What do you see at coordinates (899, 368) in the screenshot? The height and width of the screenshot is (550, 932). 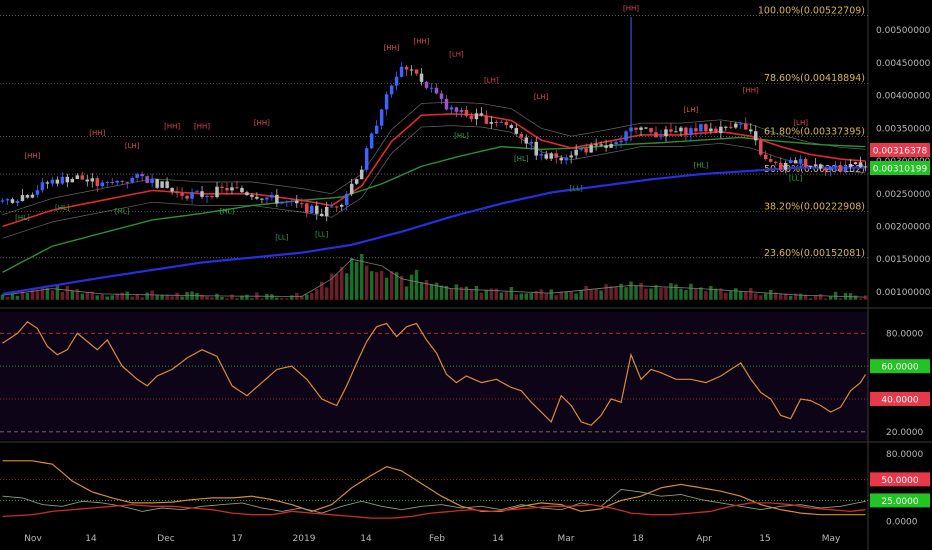 I see `rsi-tag: 60.0000` at bounding box center [899, 368].